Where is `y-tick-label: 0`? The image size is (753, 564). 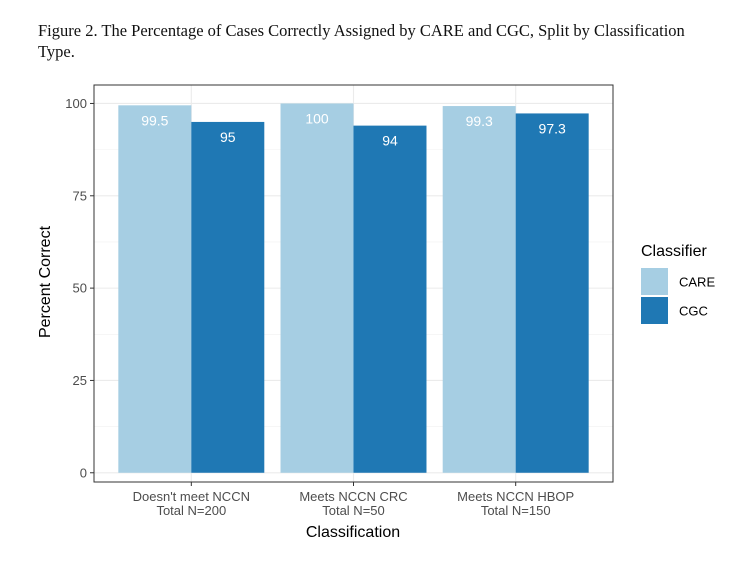
y-tick-label: 0 is located at coordinates (83, 472).